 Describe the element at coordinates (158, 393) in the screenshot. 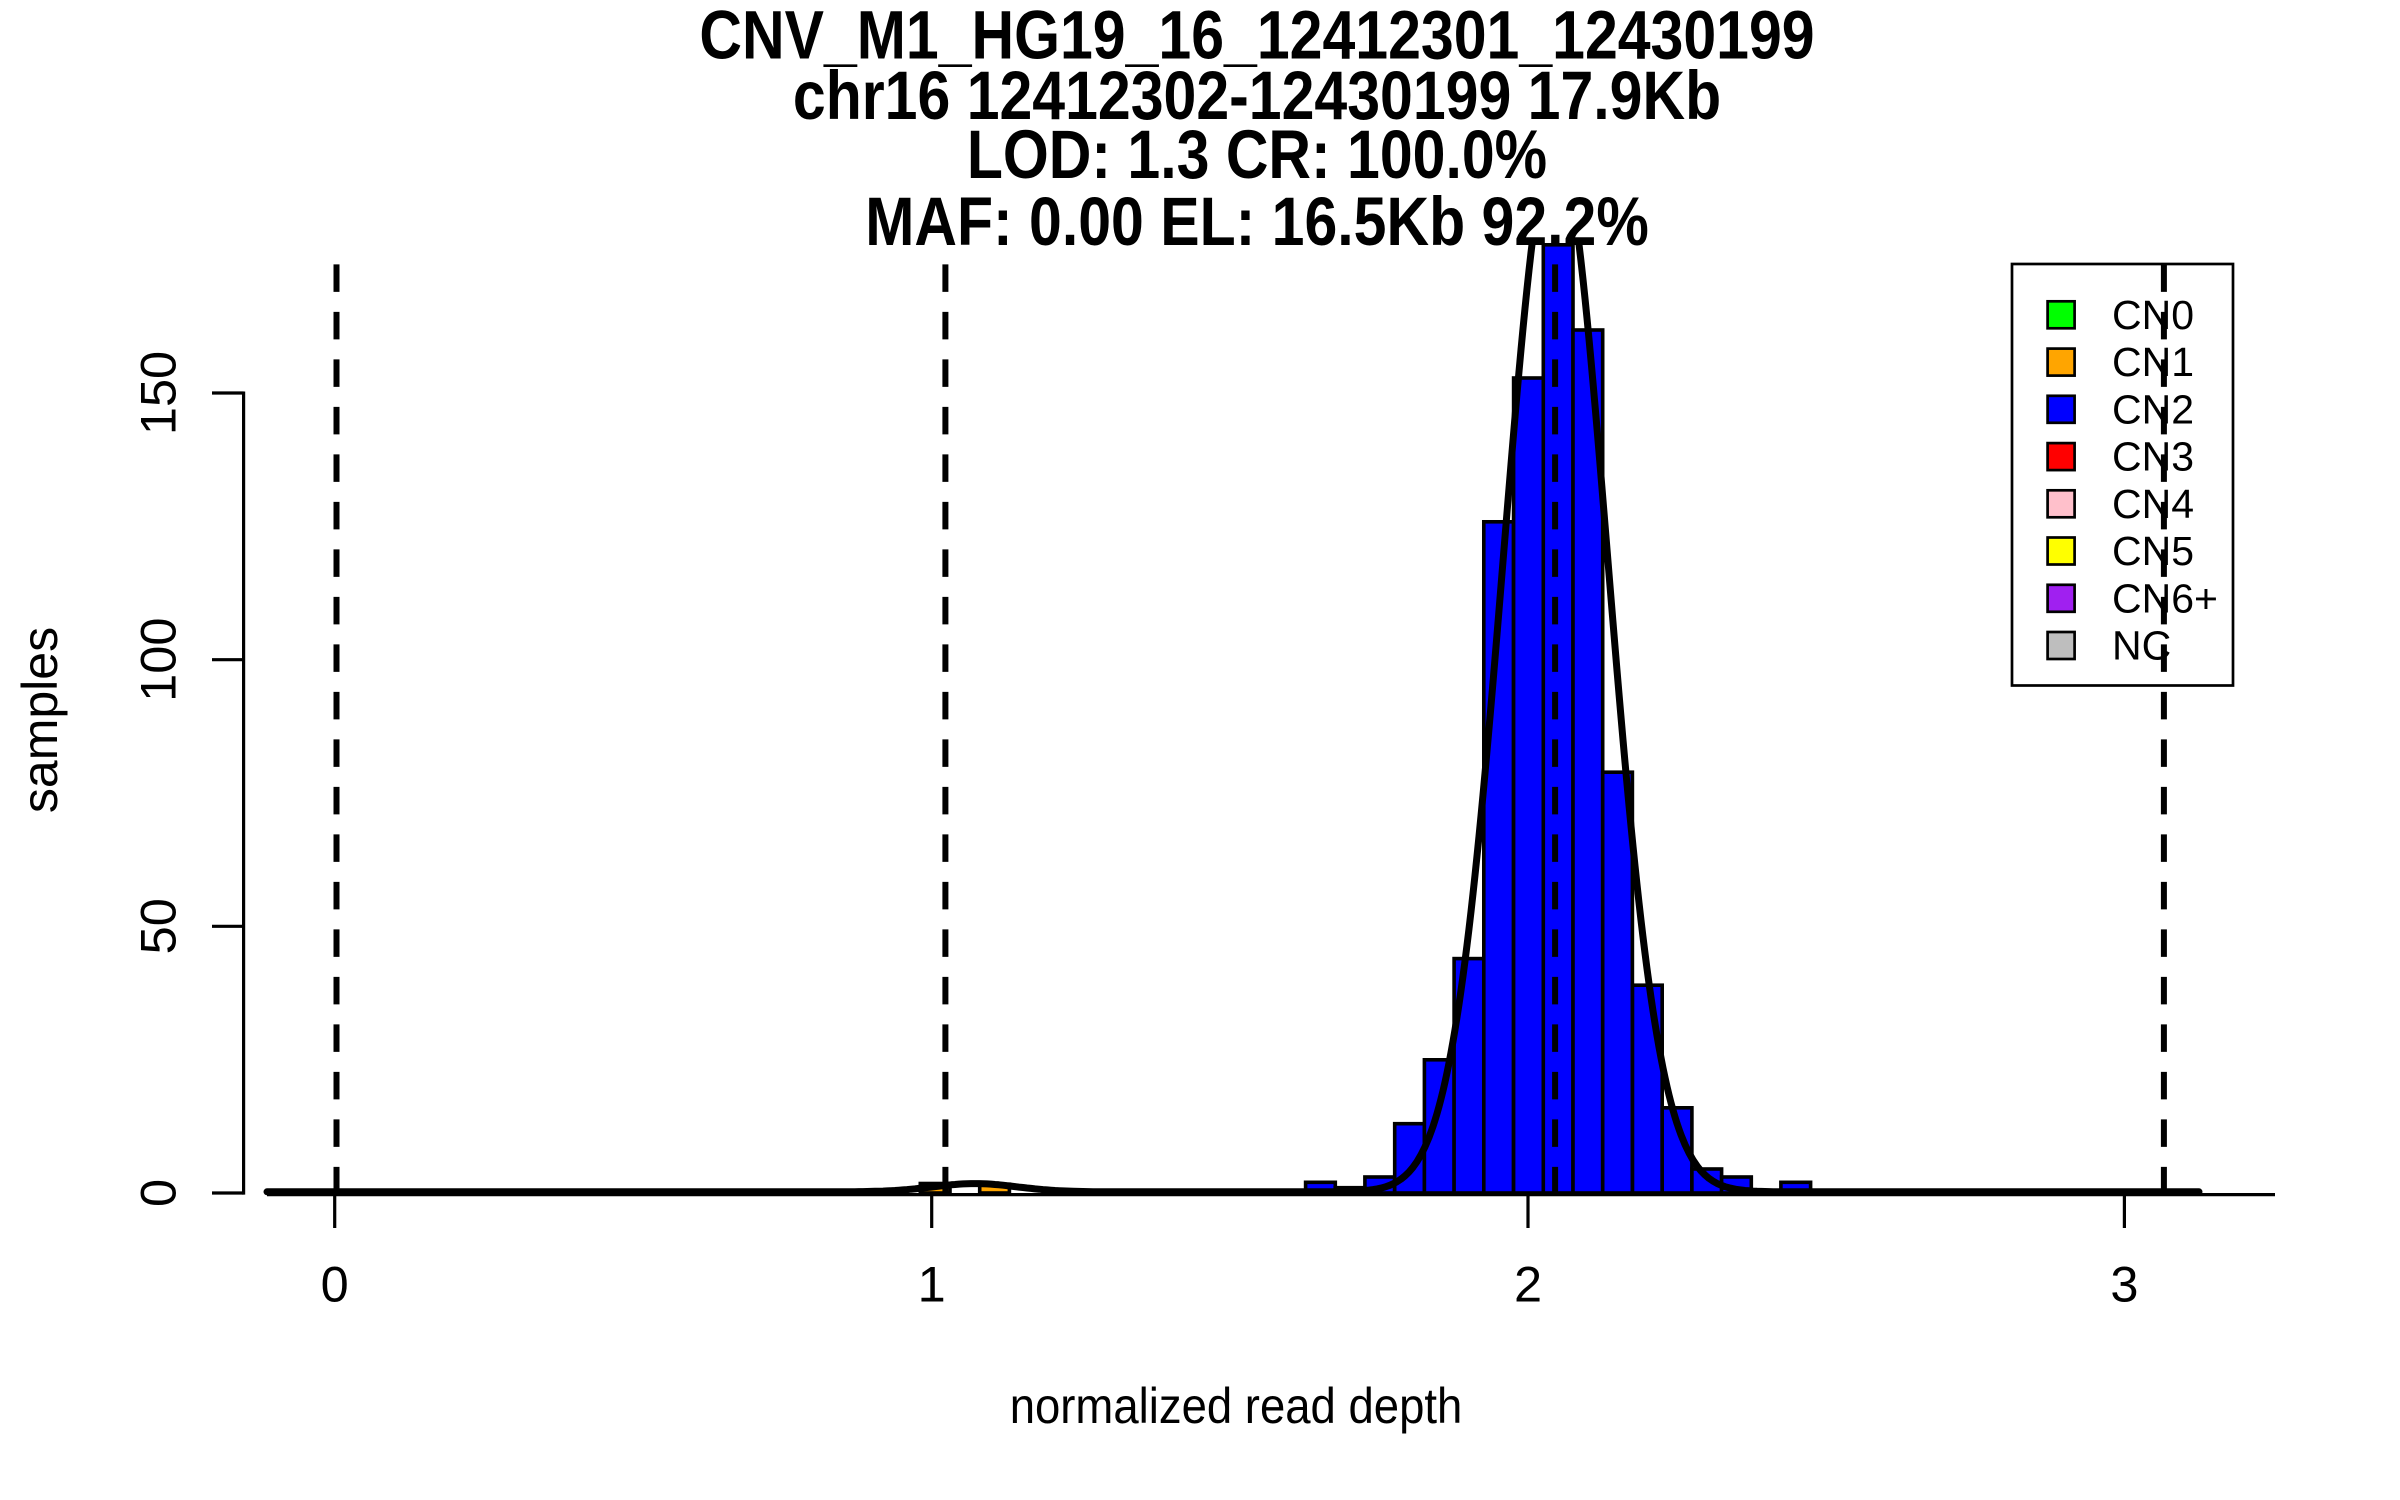

I see `svg-text: 150` at that location.